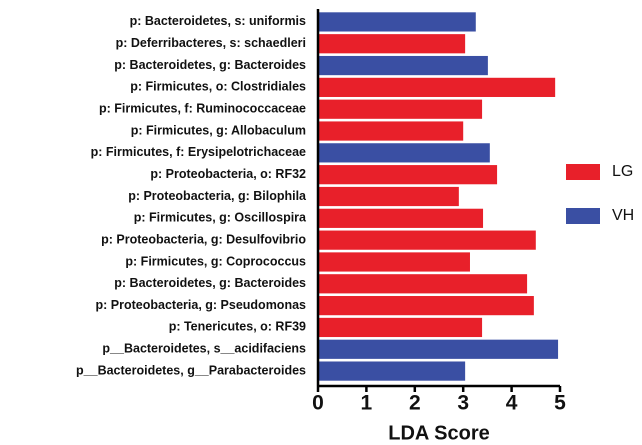 This screenshot has height=445, width=642. I want to click on y-tick-label: p: Proteobacteria, g: Pseudomonas, so click(201, 305).